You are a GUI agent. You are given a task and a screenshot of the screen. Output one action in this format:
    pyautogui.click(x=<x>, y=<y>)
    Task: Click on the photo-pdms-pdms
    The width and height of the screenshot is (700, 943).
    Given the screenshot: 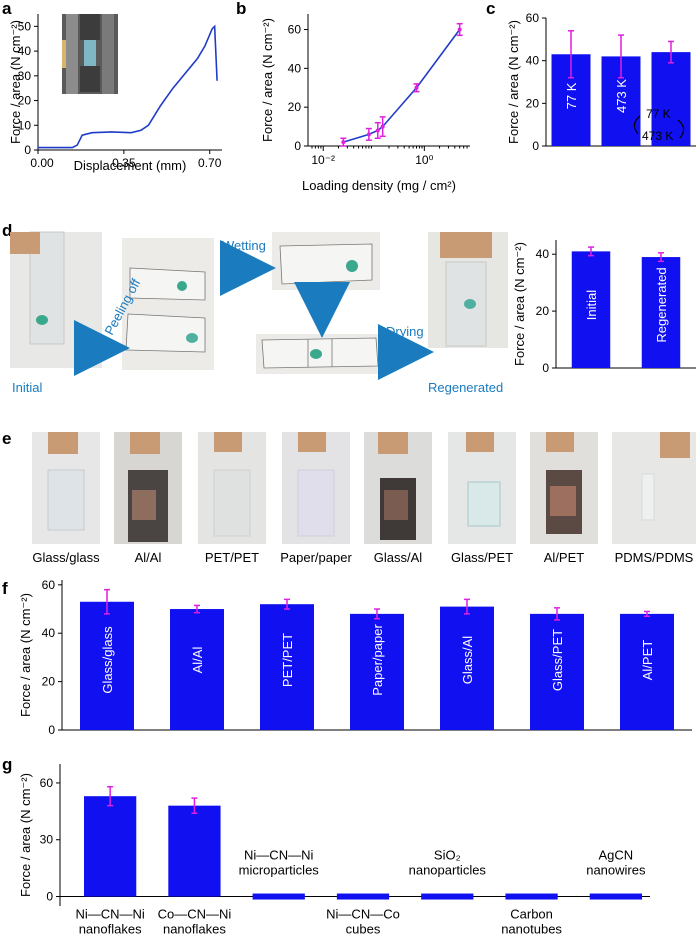 What is the action you would take?
    pyautogui.click(x=654, y=488)
    